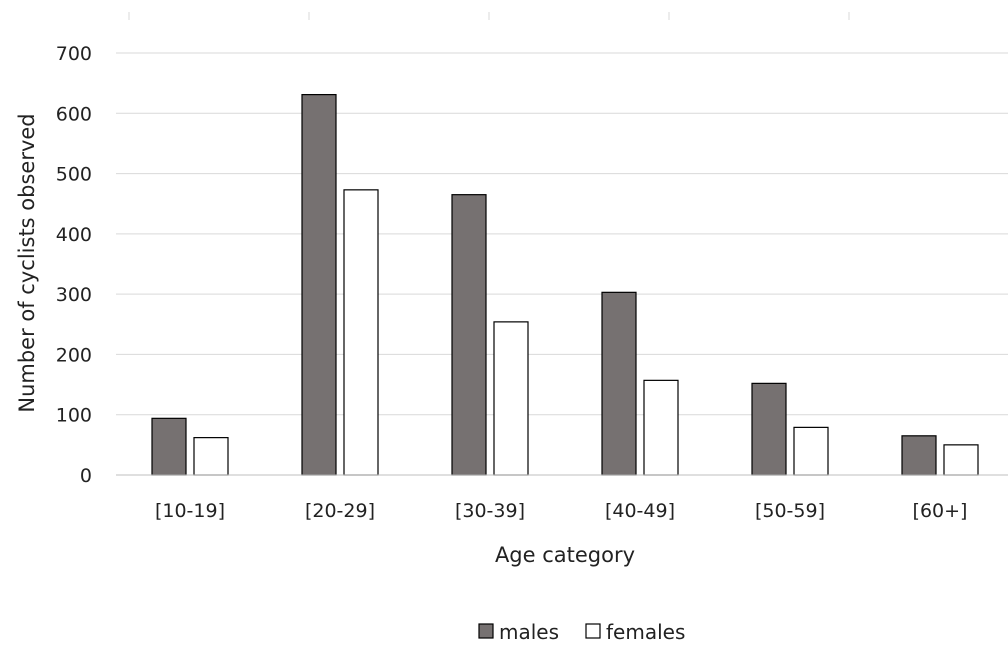  Describe the element at coordinates (74, 416) in the screenshot. I see `y-tick-label: 100` at that location.